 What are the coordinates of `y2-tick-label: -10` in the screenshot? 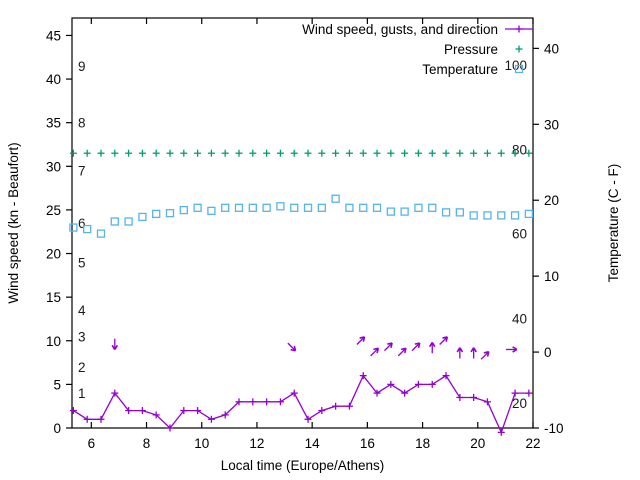 It's located at (554, 428).